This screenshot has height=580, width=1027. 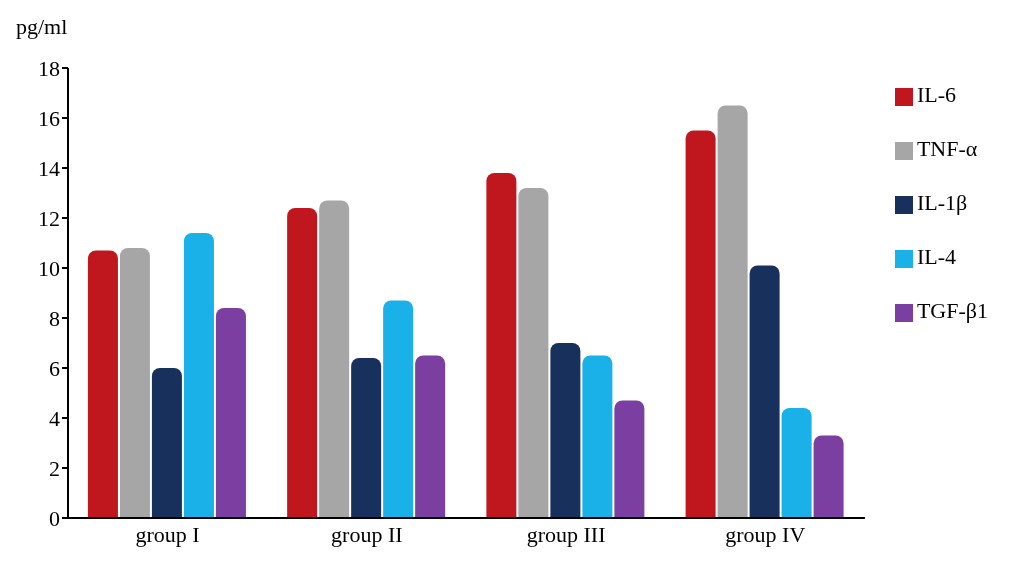 I want to click on y-axis-title: pg/ml, so click(x=42, y=27).